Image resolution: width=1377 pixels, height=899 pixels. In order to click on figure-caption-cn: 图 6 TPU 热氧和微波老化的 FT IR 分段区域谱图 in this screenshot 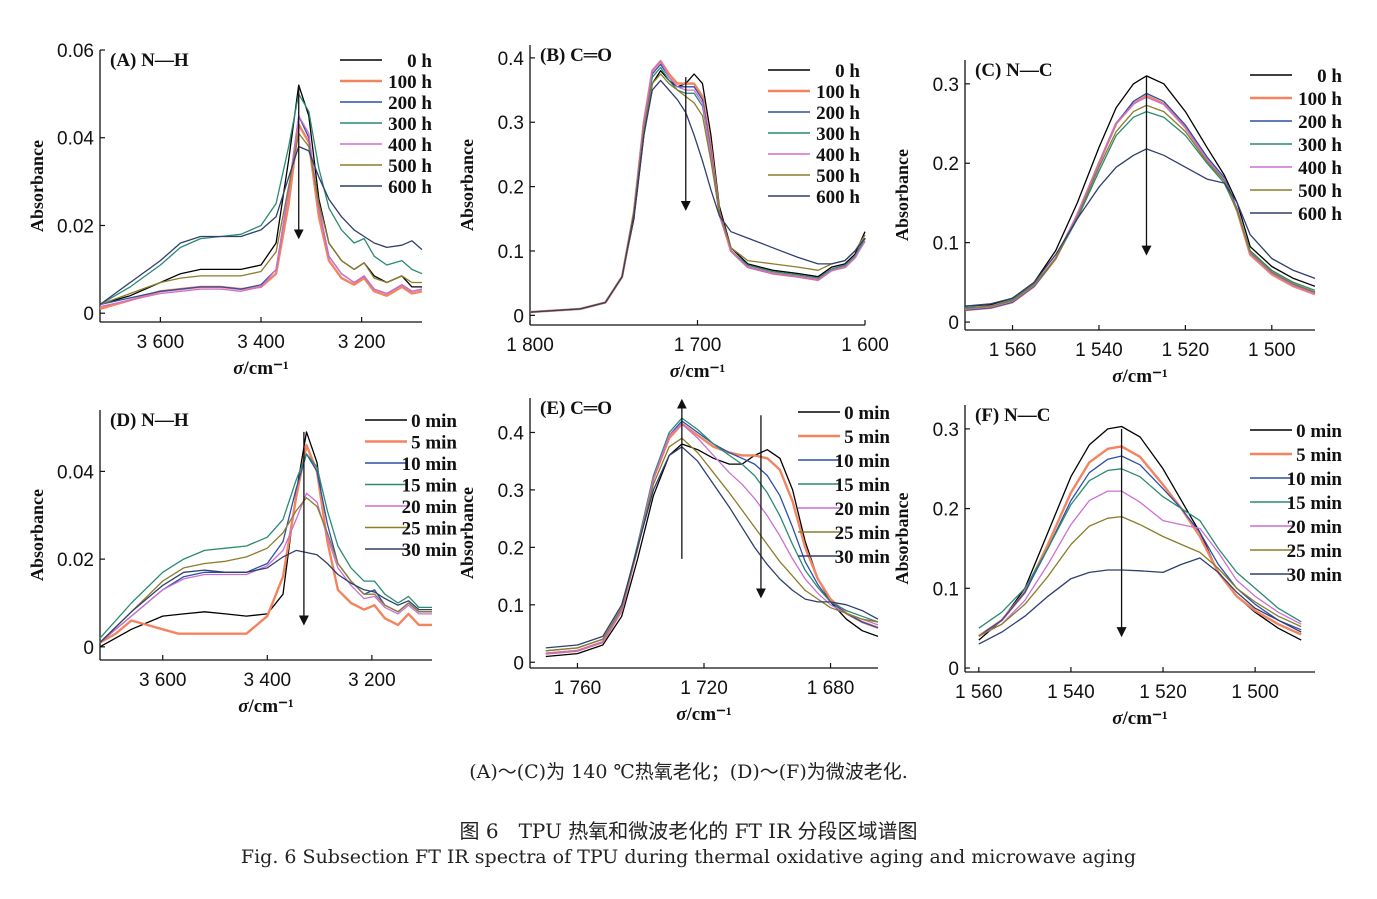, I will do `click(688, 831)`.